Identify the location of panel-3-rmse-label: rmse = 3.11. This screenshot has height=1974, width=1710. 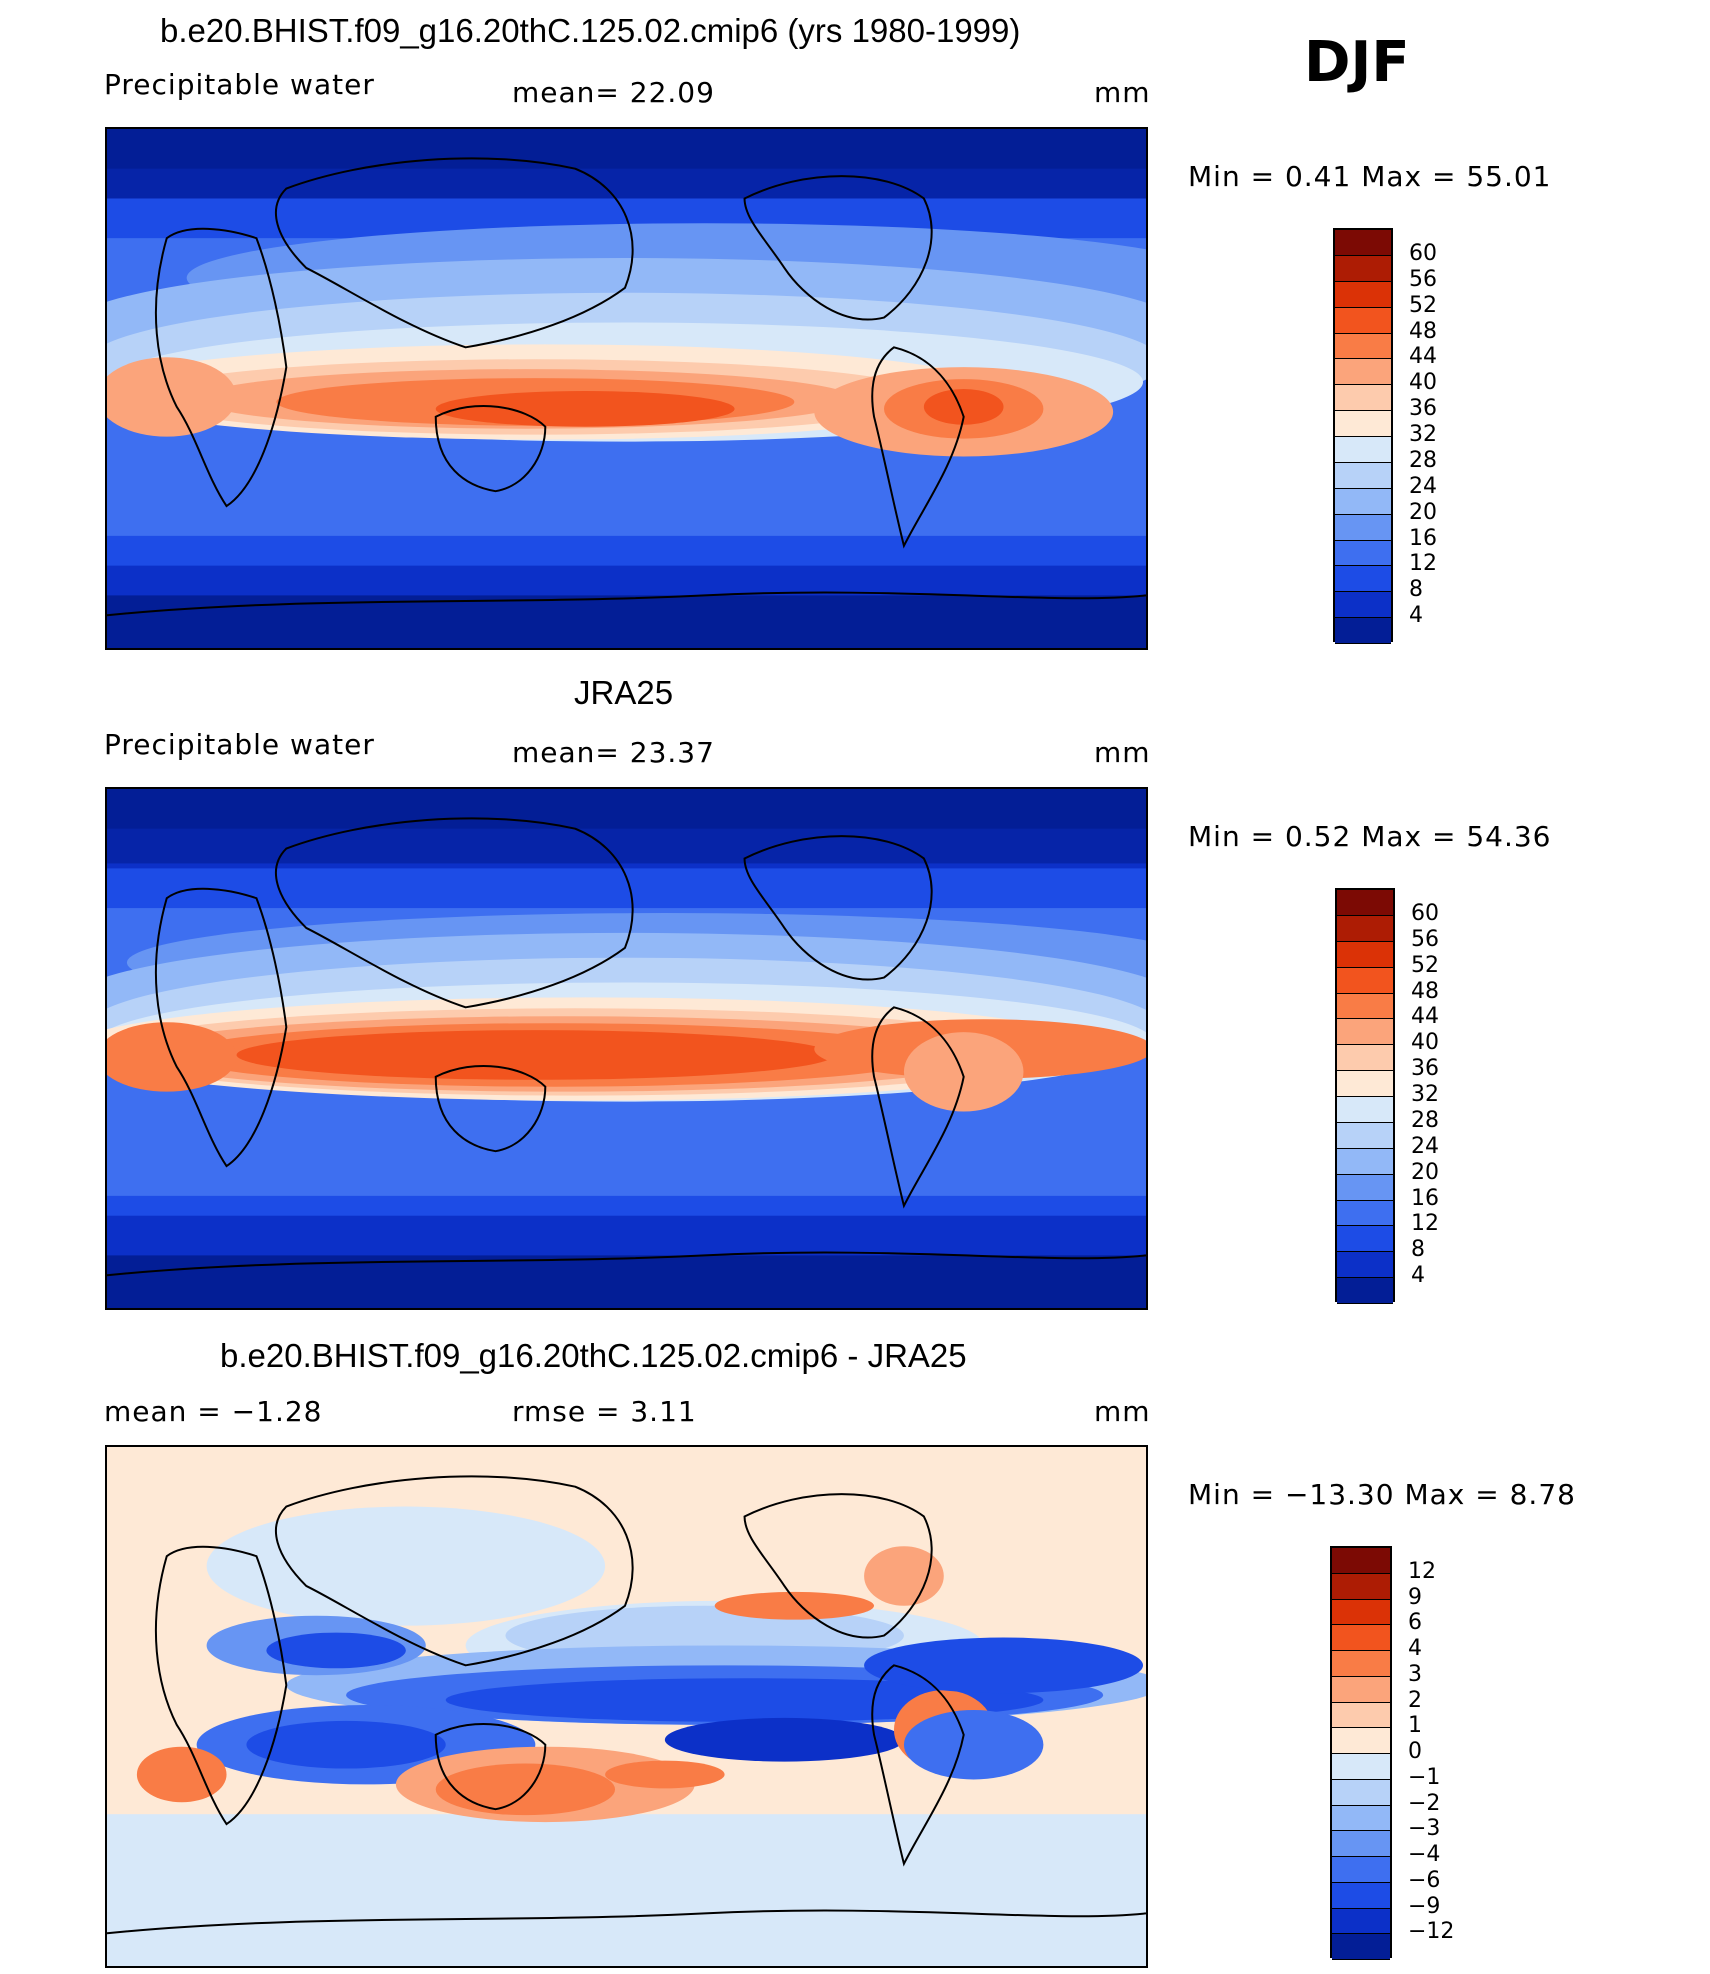
(604, 1411).